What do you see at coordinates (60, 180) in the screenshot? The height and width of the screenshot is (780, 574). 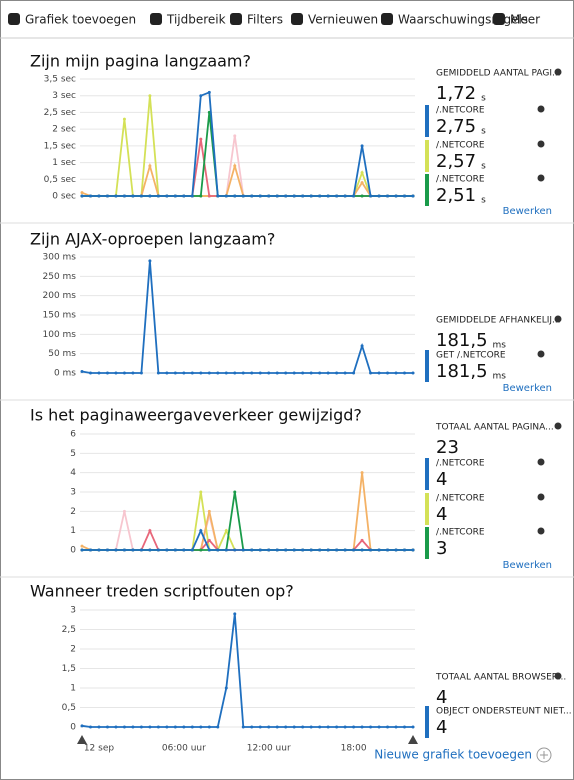 I see `y-tick-label: 0,5 sec` at bounding box center [60, 180].